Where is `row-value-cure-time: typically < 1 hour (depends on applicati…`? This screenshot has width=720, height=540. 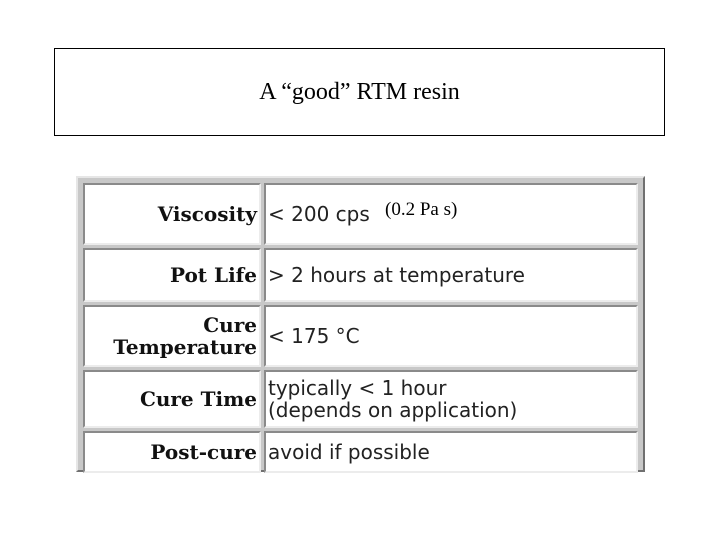
row-value-cure-time: typically < 1 hour (depends on applicati… is located at coordinates (451, 399).